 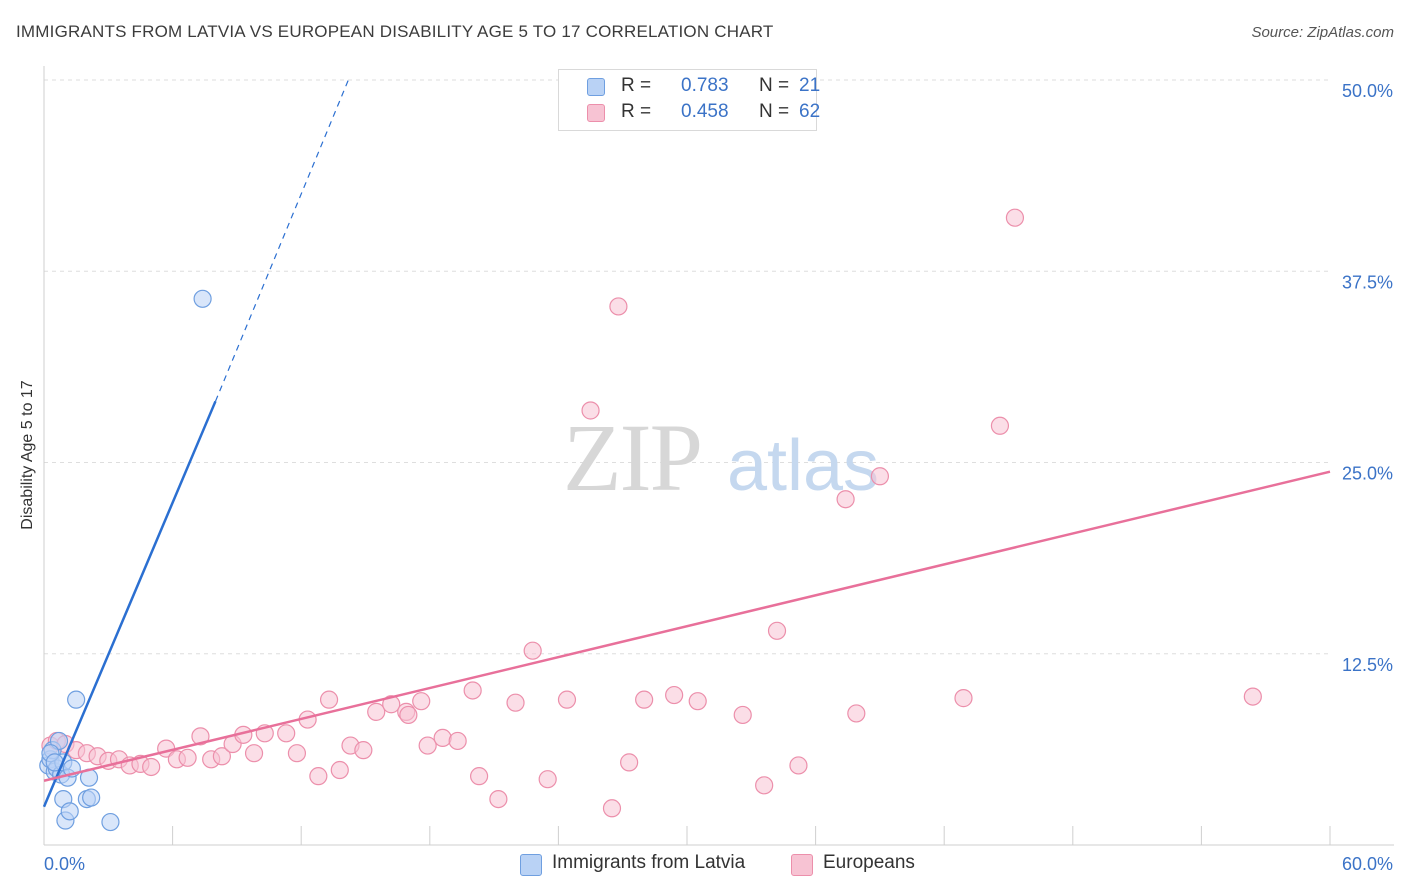 I want to click on latvia-points, so click(x=125, y=560).